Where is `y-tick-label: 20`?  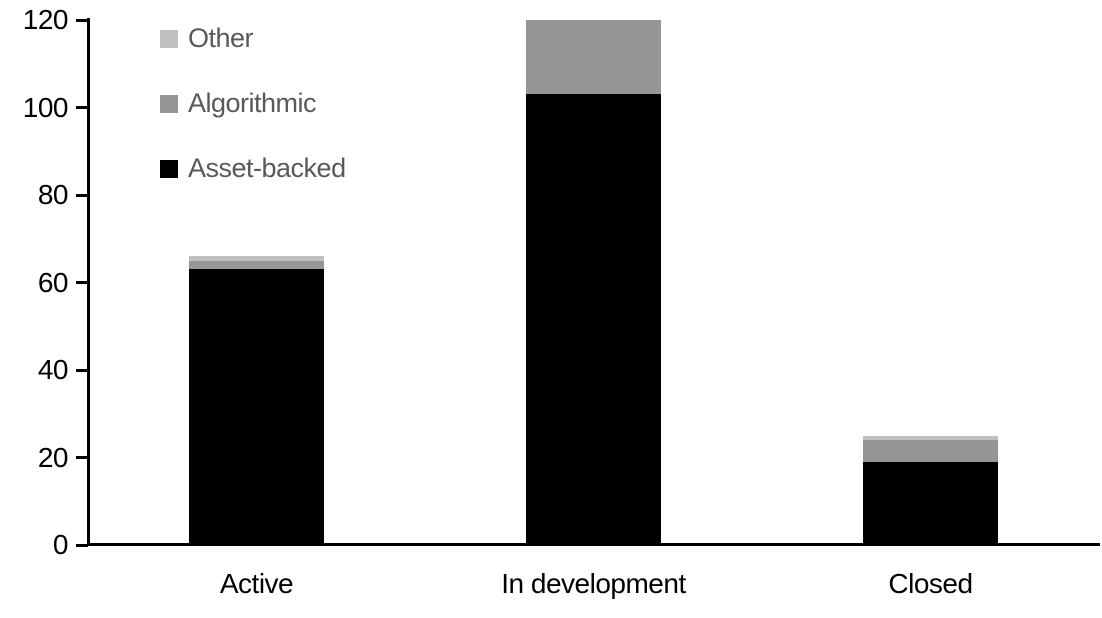
y-tick-label: 20 is located at coordinates (53, 457).